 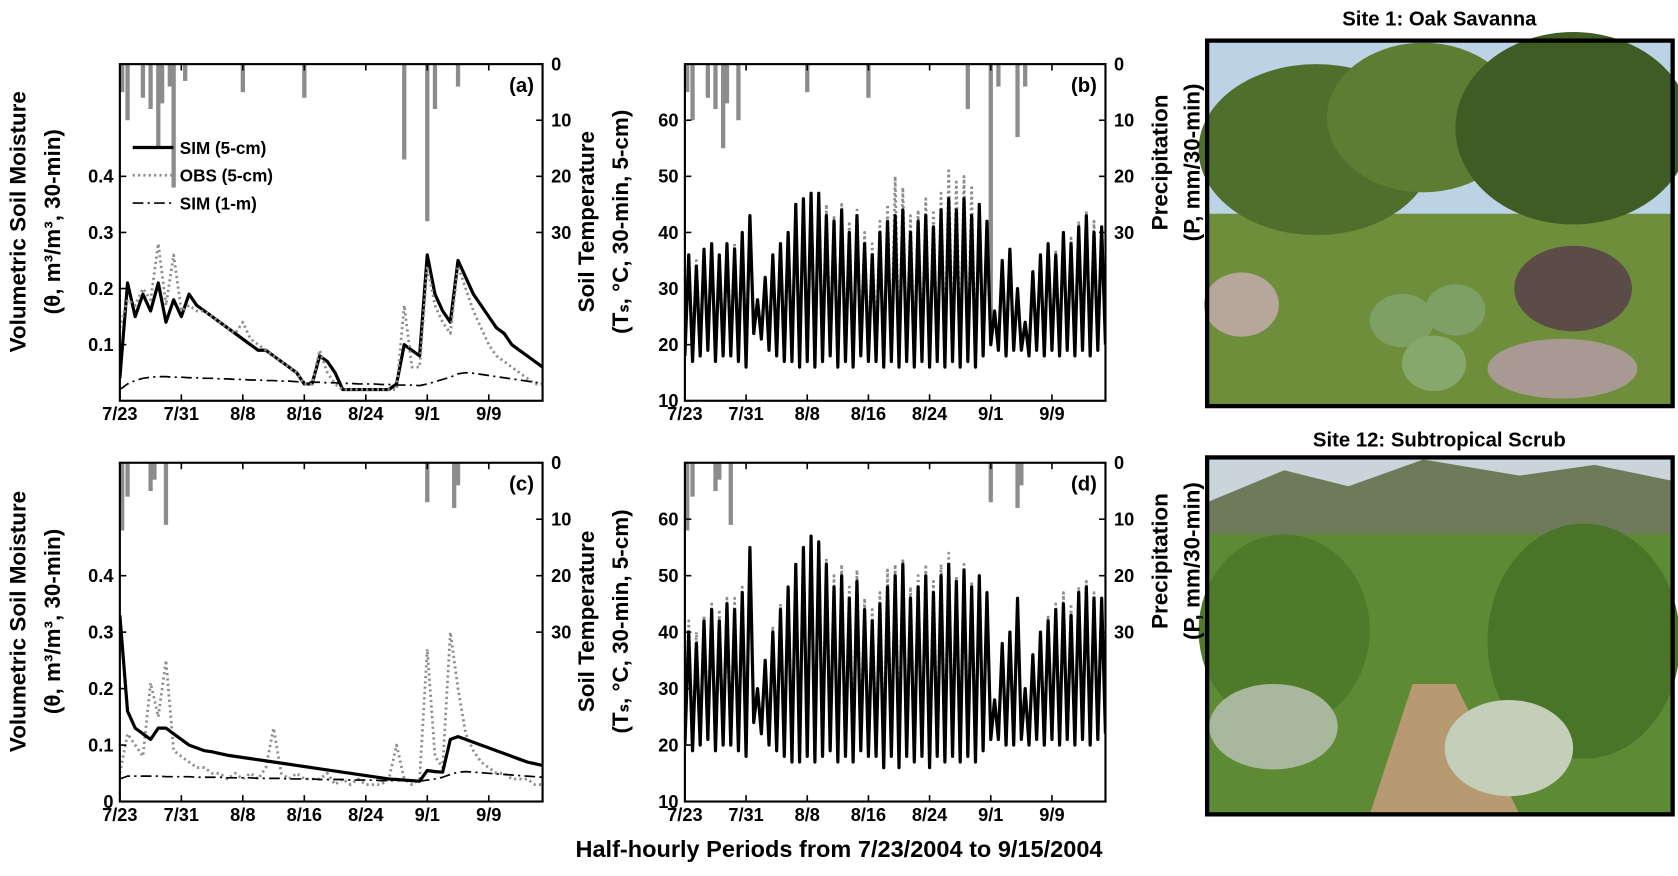 I want to click on y-tick-label: 10, so click(x=668, y=401).